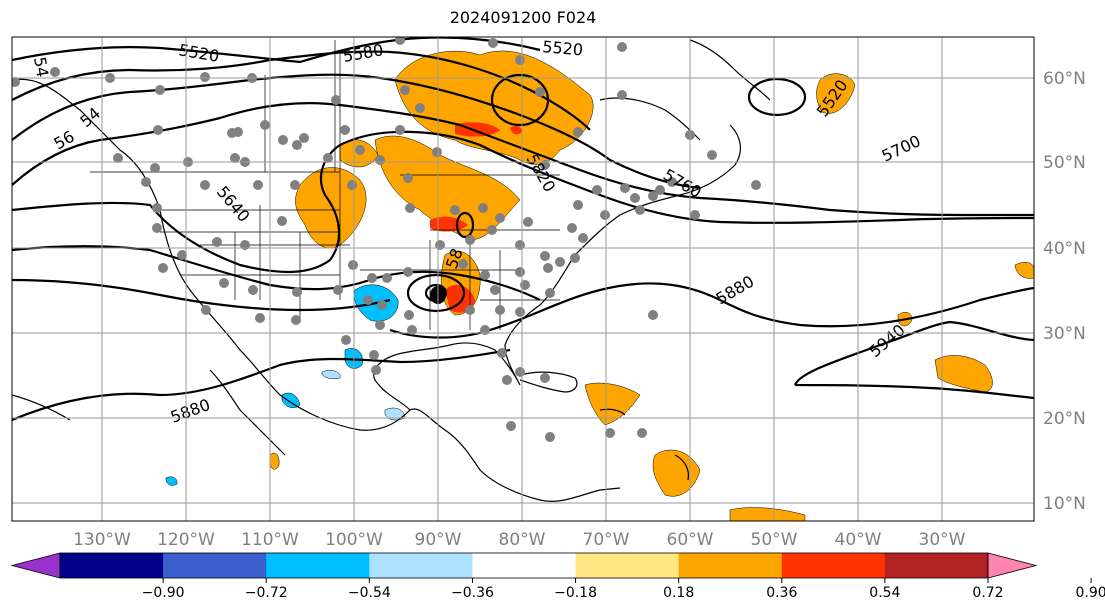 This screenshot has width=1105, height=615. I want to click on colorbar-tick-label: 0.90, so click(1090, 593).